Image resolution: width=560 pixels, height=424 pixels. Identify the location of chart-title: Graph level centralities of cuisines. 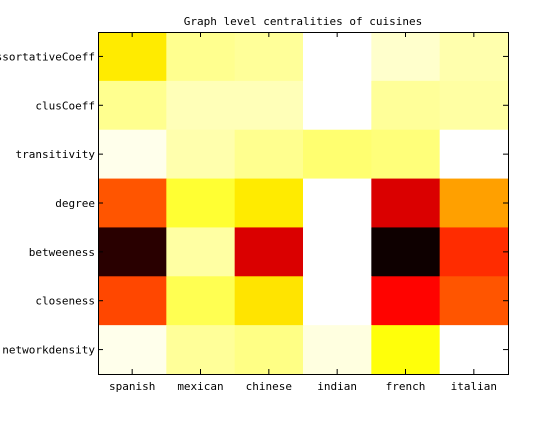
(303, 21).